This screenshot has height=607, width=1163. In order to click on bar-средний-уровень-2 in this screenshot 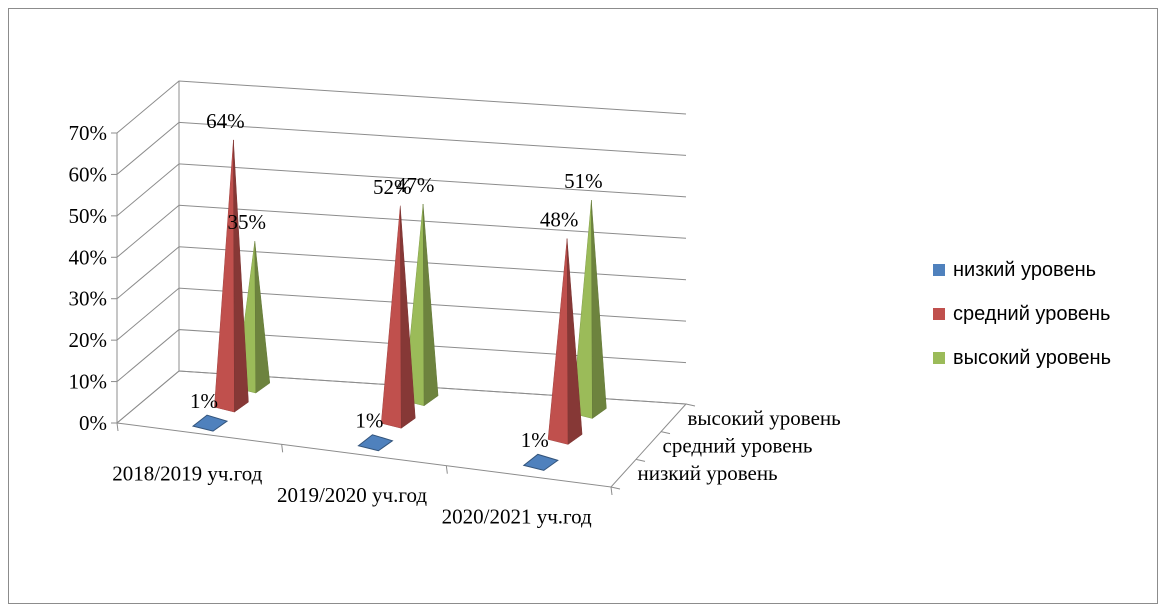, I will do `click(398, 317)`.